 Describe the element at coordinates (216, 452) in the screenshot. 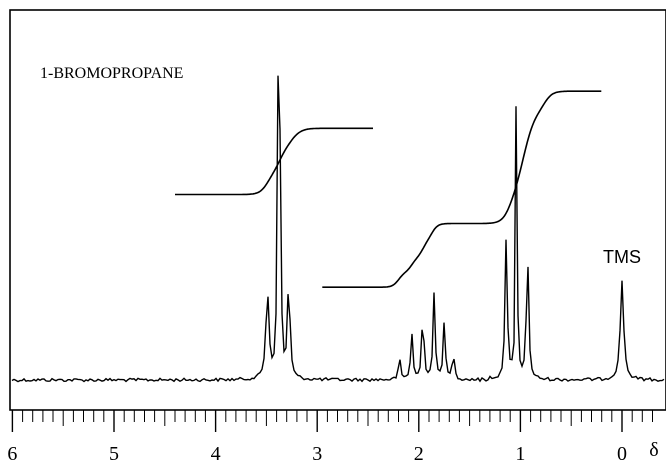

I see `x-tick-label: 4` at that location.